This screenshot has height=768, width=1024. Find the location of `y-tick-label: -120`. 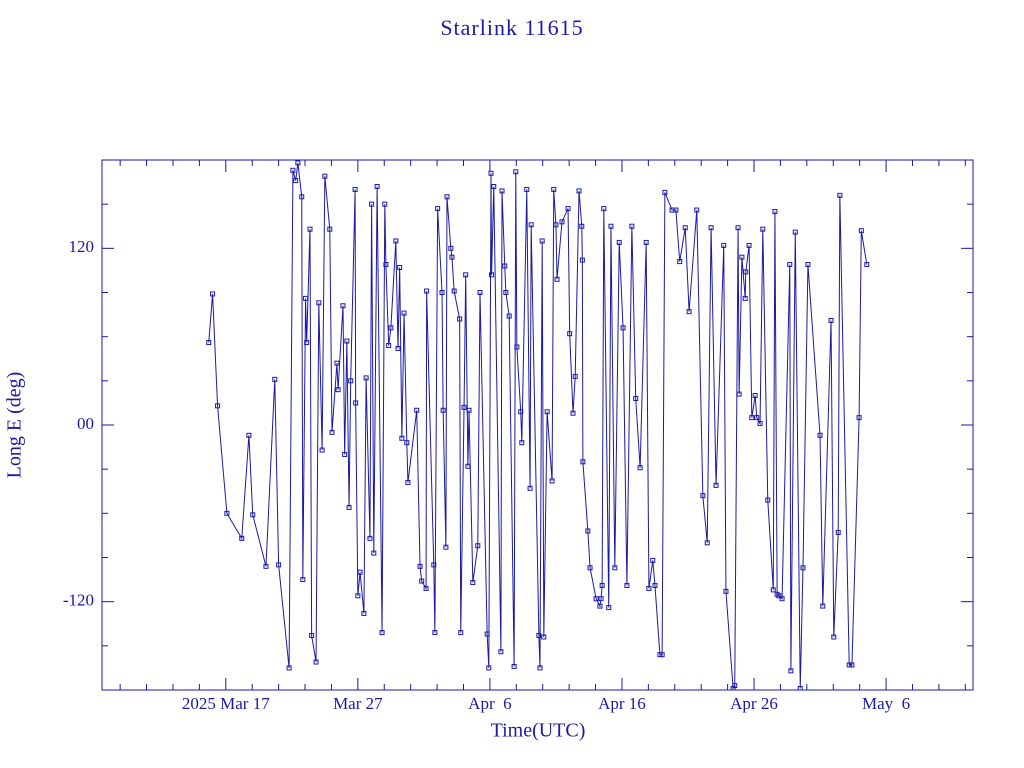

y-tick-label: -120 is located at coordinates (78, 600).